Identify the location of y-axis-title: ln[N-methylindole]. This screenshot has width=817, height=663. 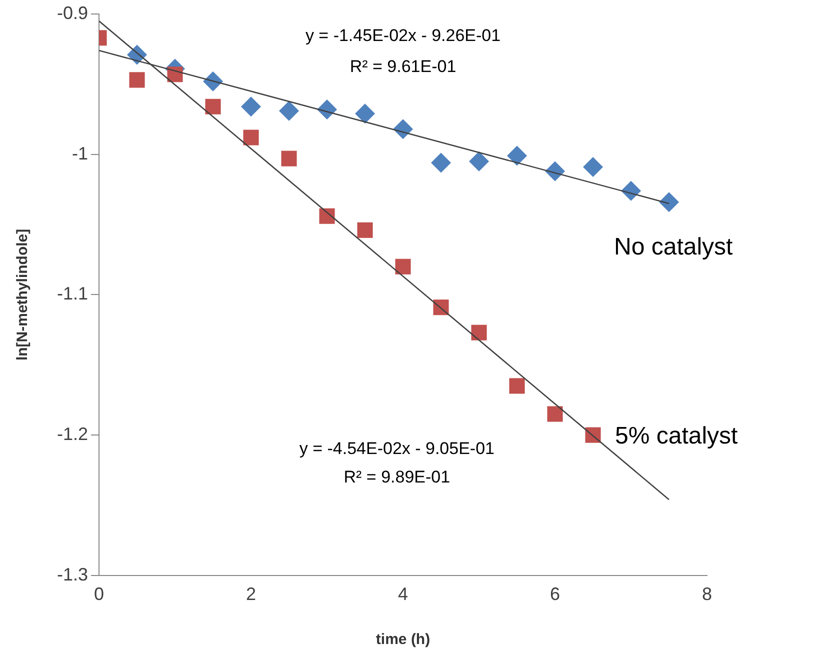
(23, 294).